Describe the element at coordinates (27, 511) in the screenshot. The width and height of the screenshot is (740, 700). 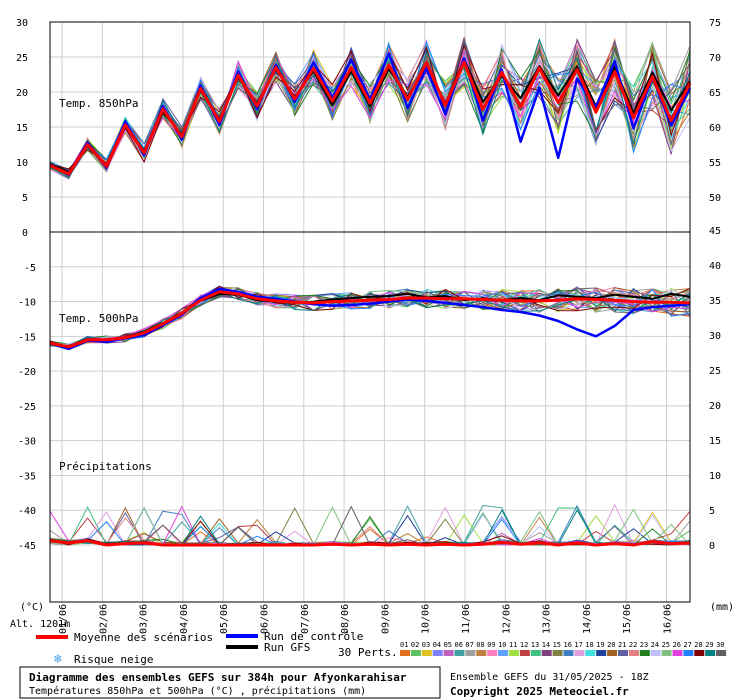
I see `y-tick-500: -40` at that location.